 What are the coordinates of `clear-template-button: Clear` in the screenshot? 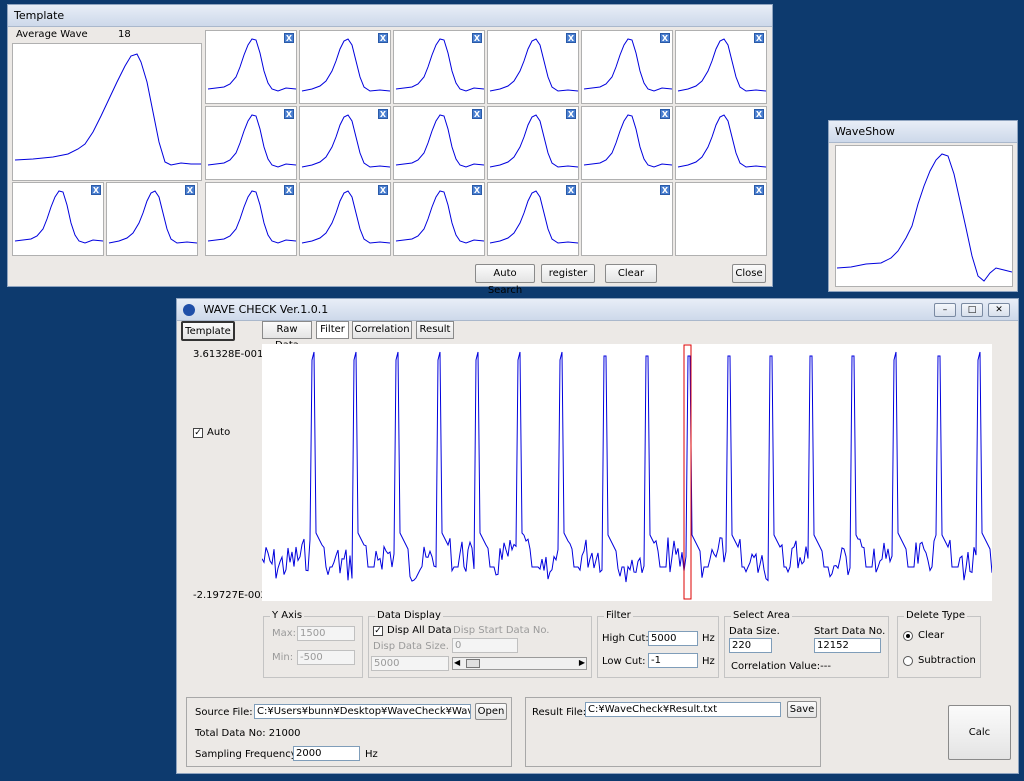 It's located at (631, 273).